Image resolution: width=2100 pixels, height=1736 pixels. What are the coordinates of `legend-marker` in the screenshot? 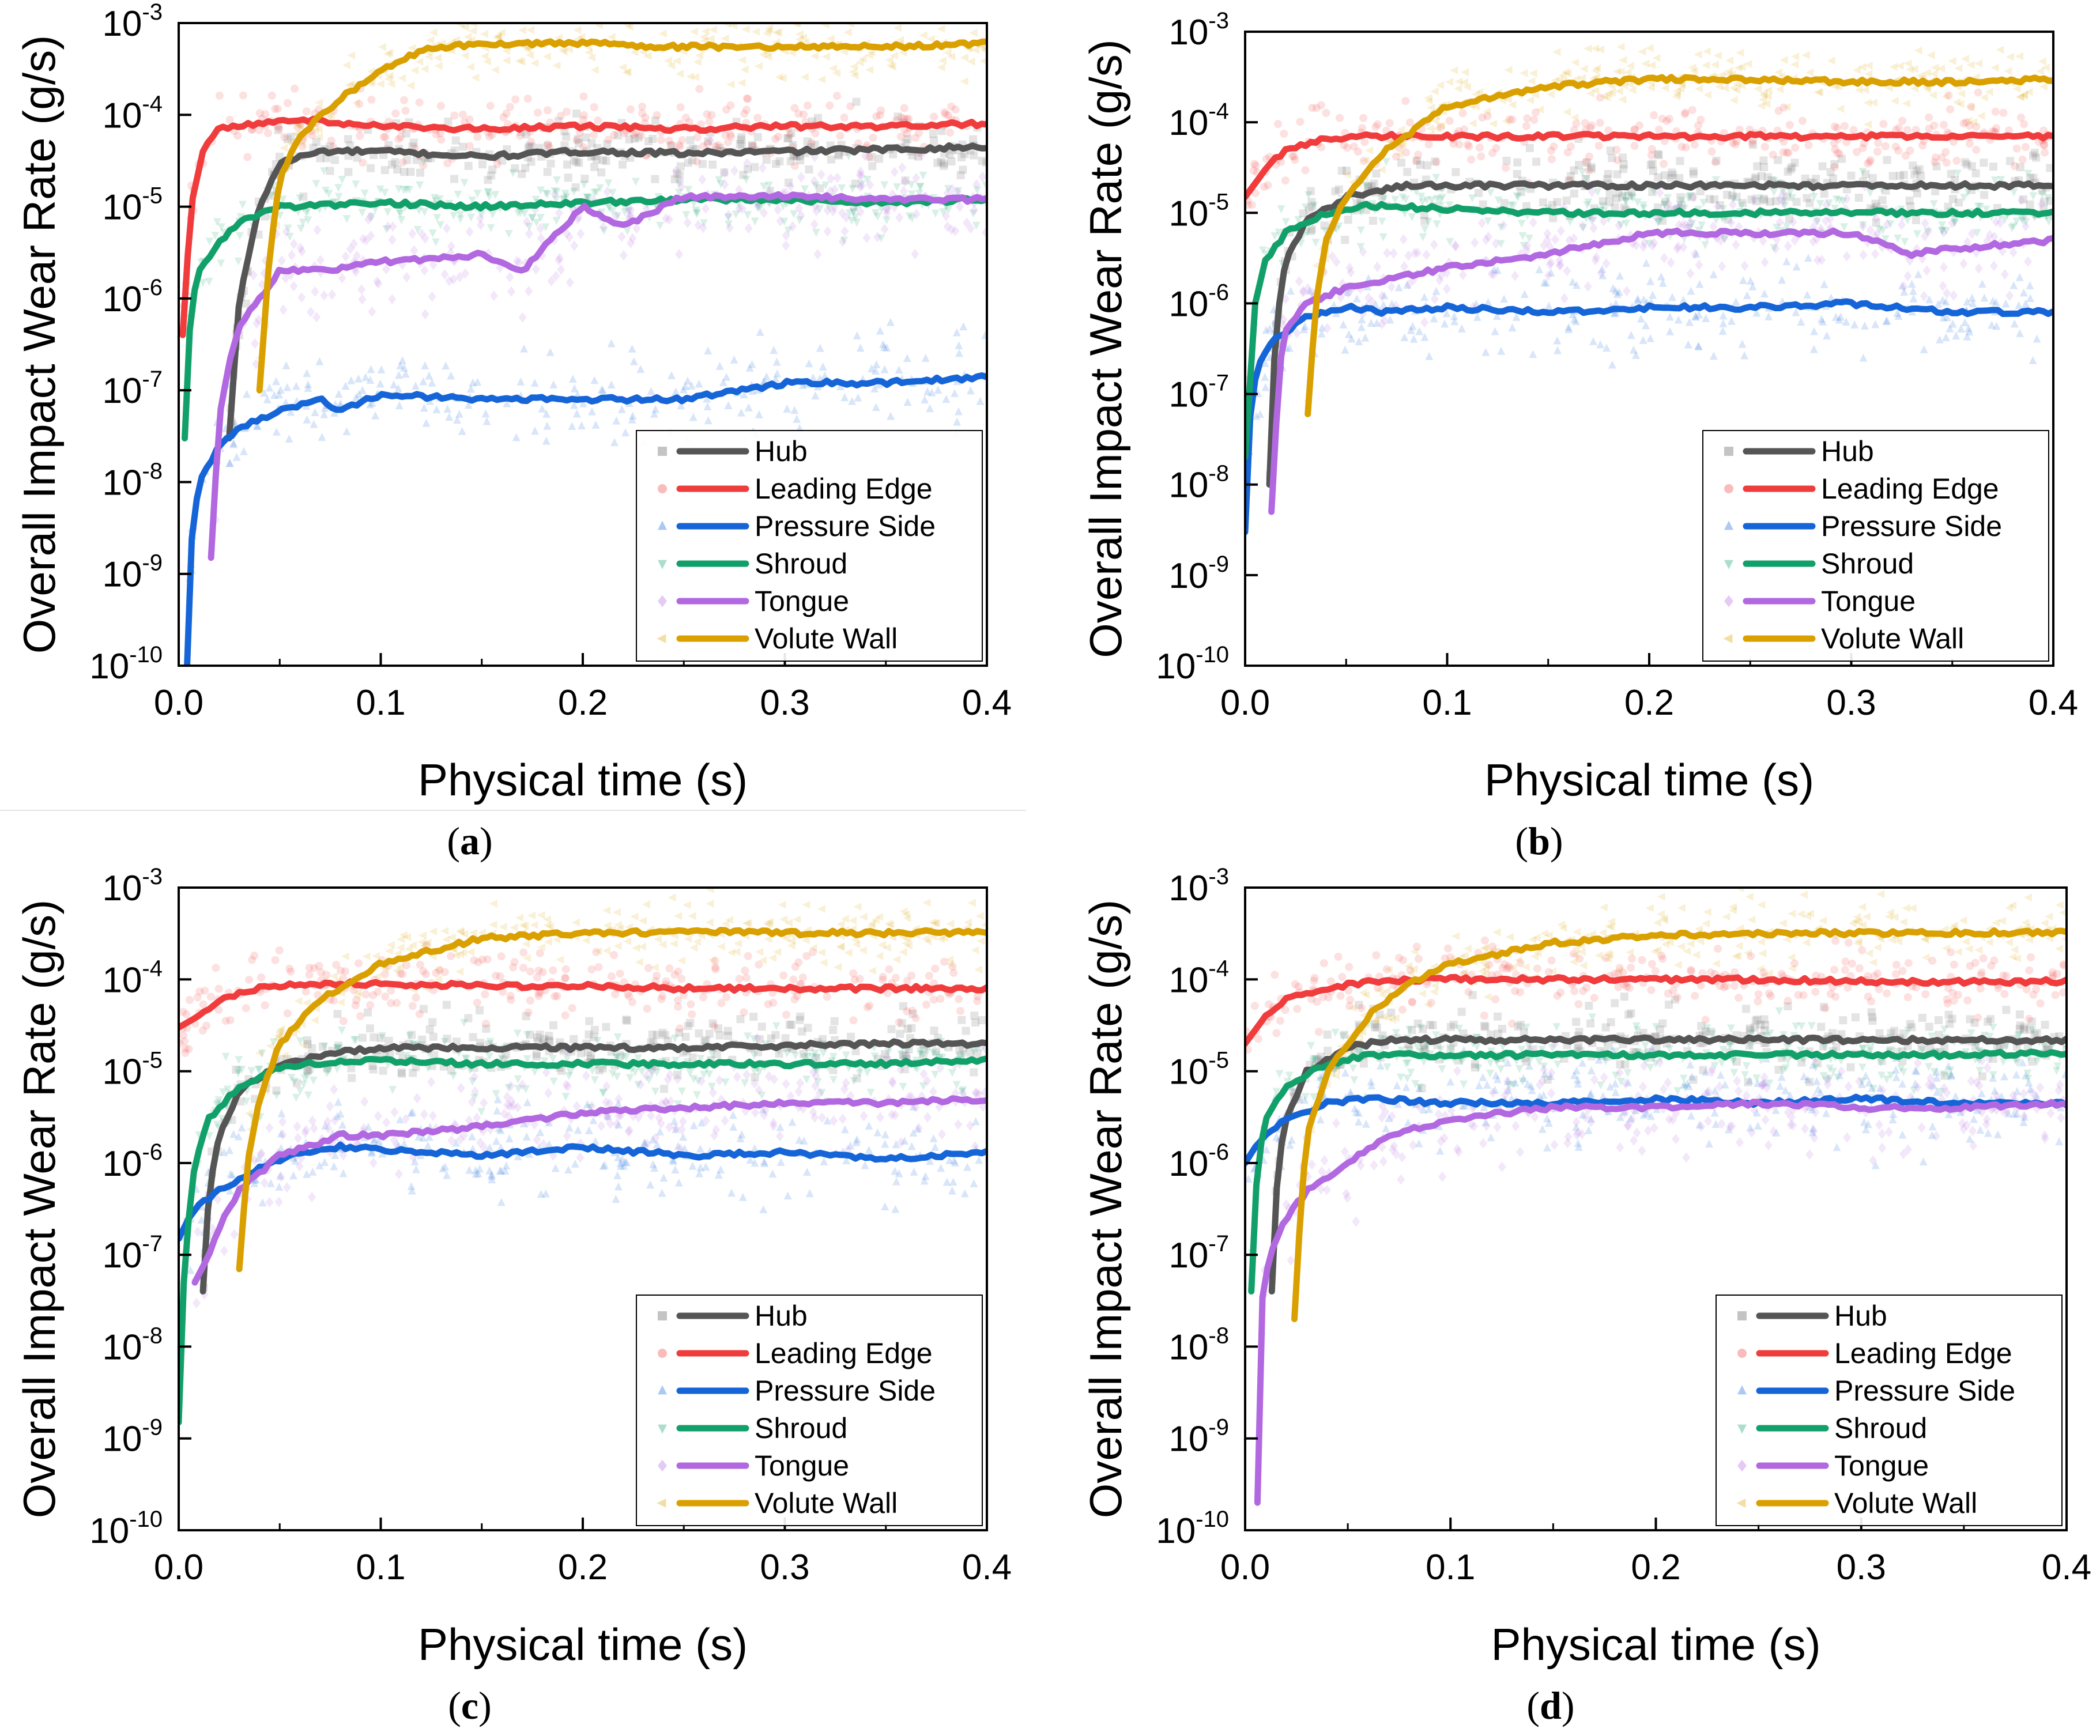 It's located at (1729, 452).